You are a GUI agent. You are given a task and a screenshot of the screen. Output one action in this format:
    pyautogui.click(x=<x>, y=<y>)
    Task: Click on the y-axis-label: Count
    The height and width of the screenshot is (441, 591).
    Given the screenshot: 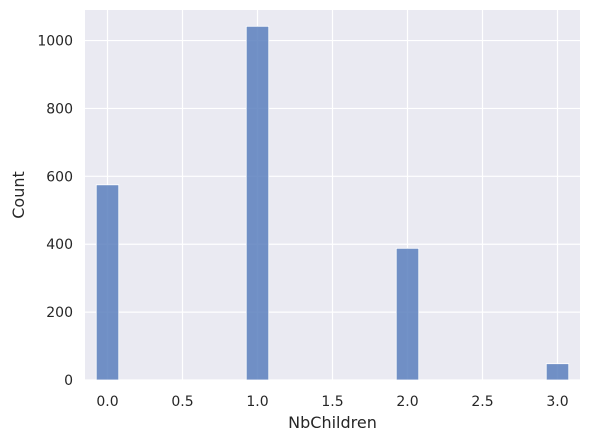 What is the action you would take?
    pyautogui.click(x=18, y=195)
    